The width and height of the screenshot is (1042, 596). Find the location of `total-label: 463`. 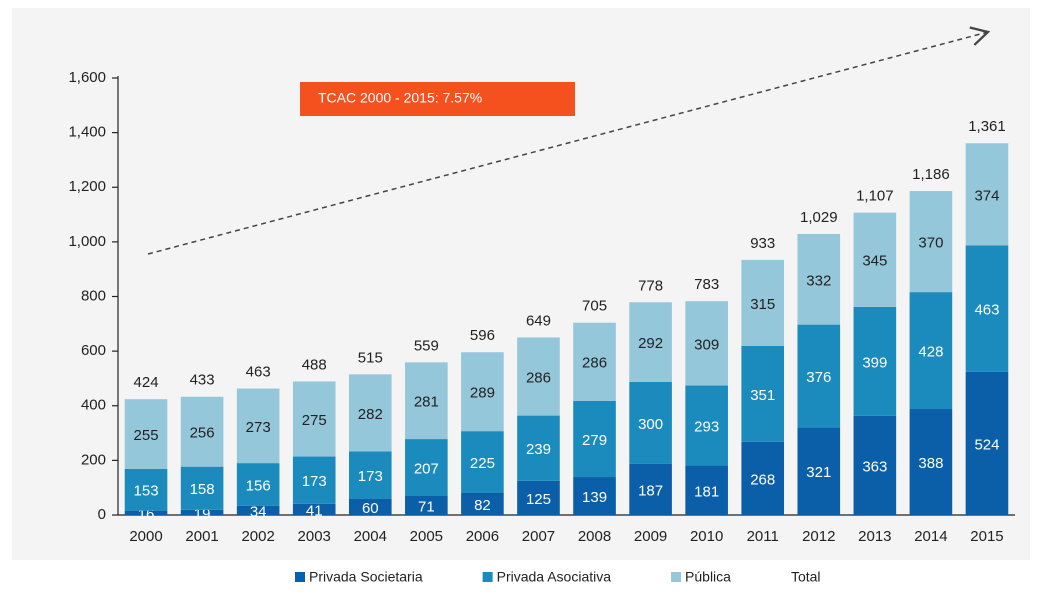

total-label: 463 is located at coordinates (258, 372).